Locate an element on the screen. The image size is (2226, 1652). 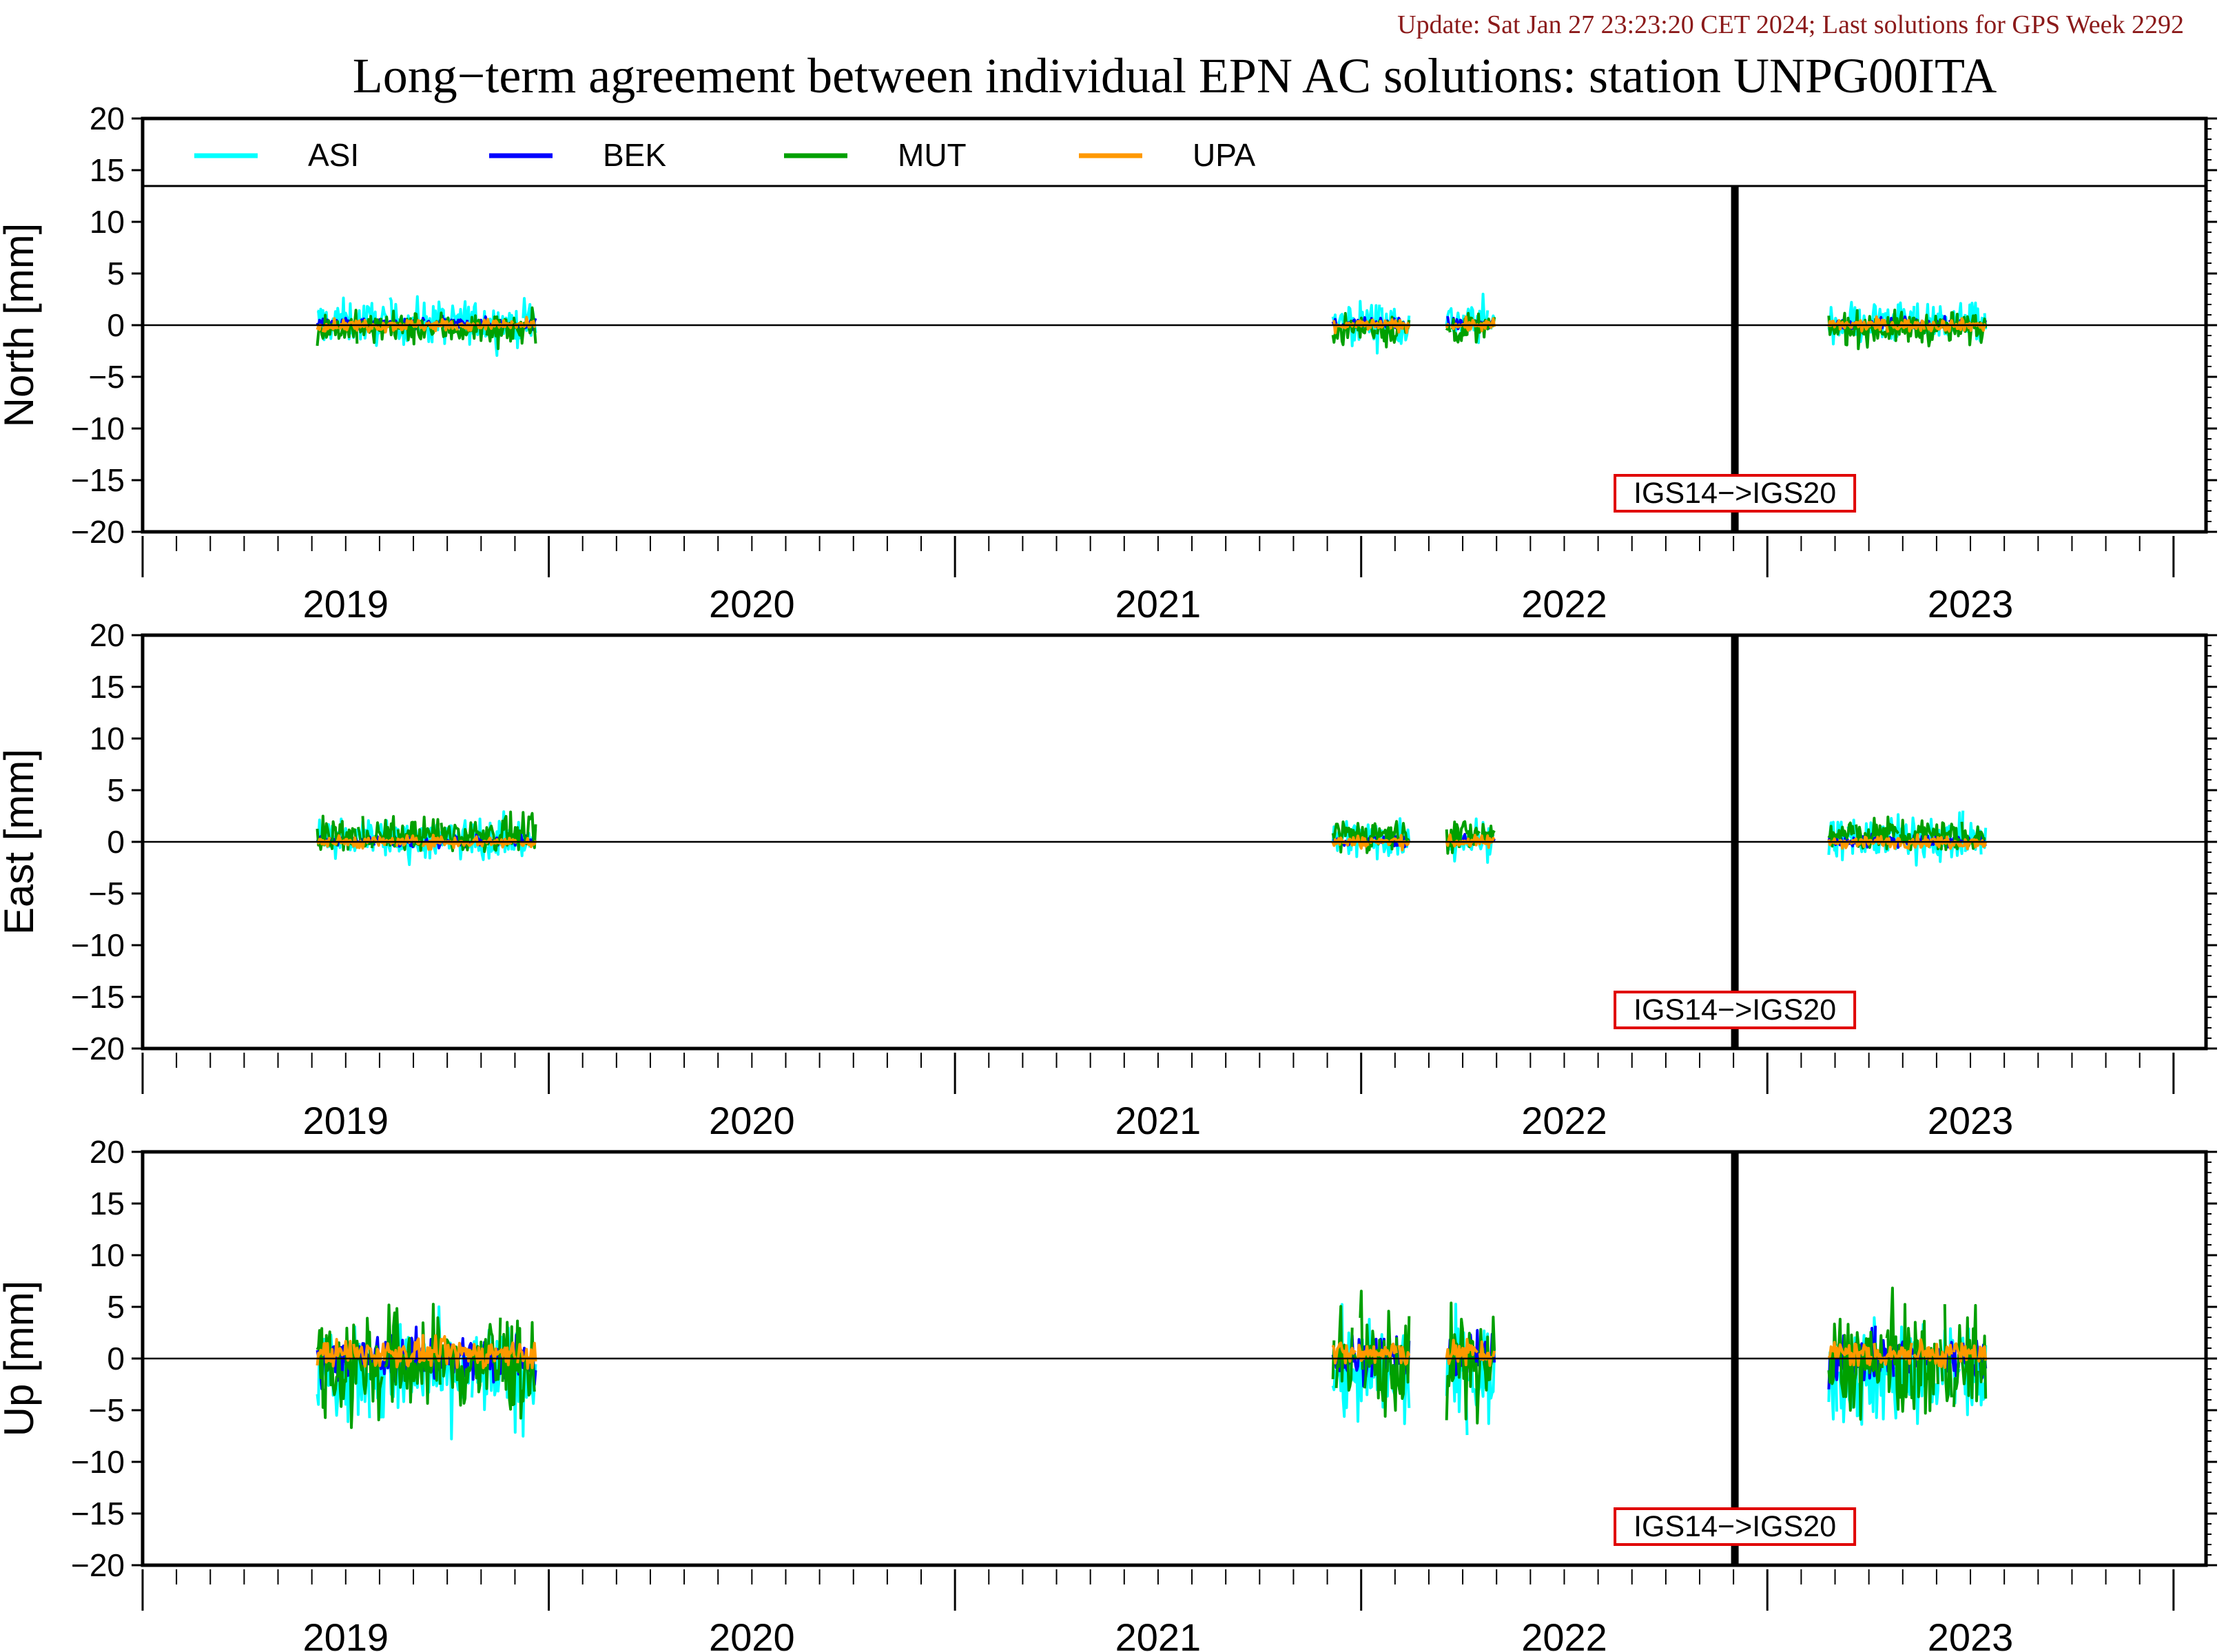
legend-label-mut: MUT is located at coordinates (932, 155).